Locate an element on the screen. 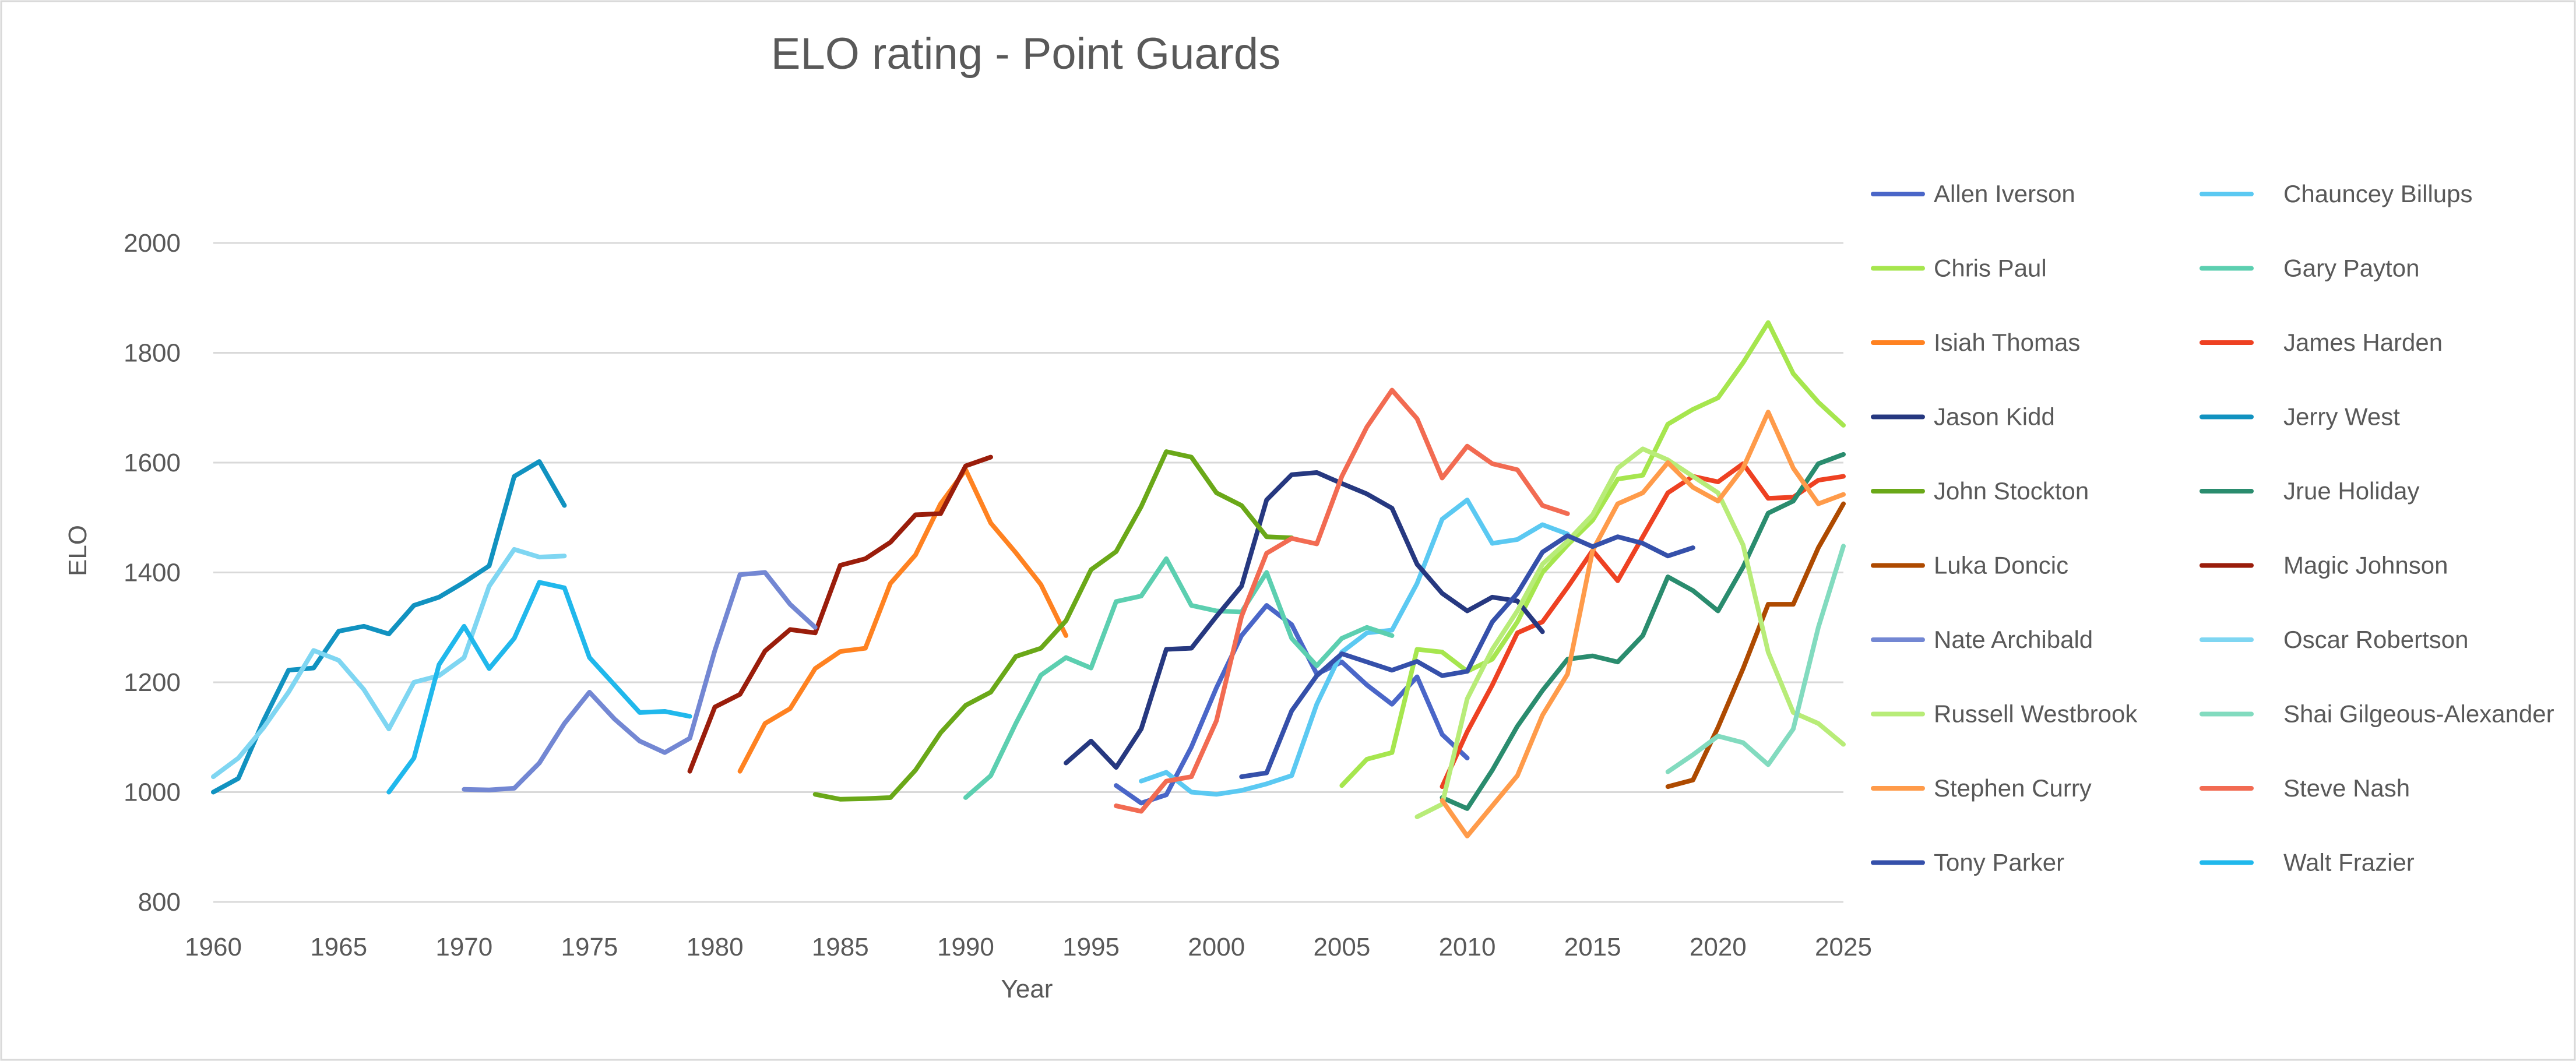  series-line-russell-westbrook is located at coordinates (1630, 632).